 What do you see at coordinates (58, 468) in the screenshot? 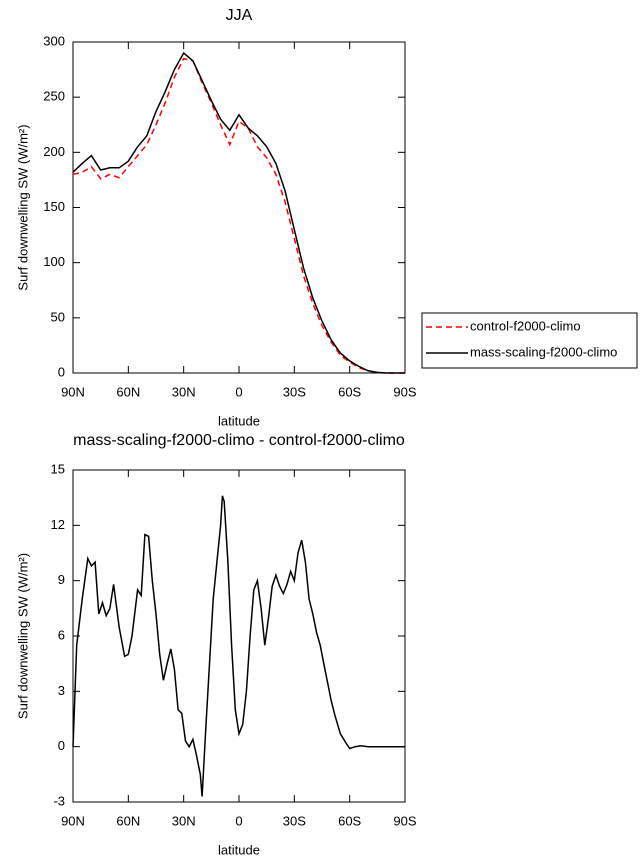
I see `y-tick-label: 15` at bounding box center [58, 468].